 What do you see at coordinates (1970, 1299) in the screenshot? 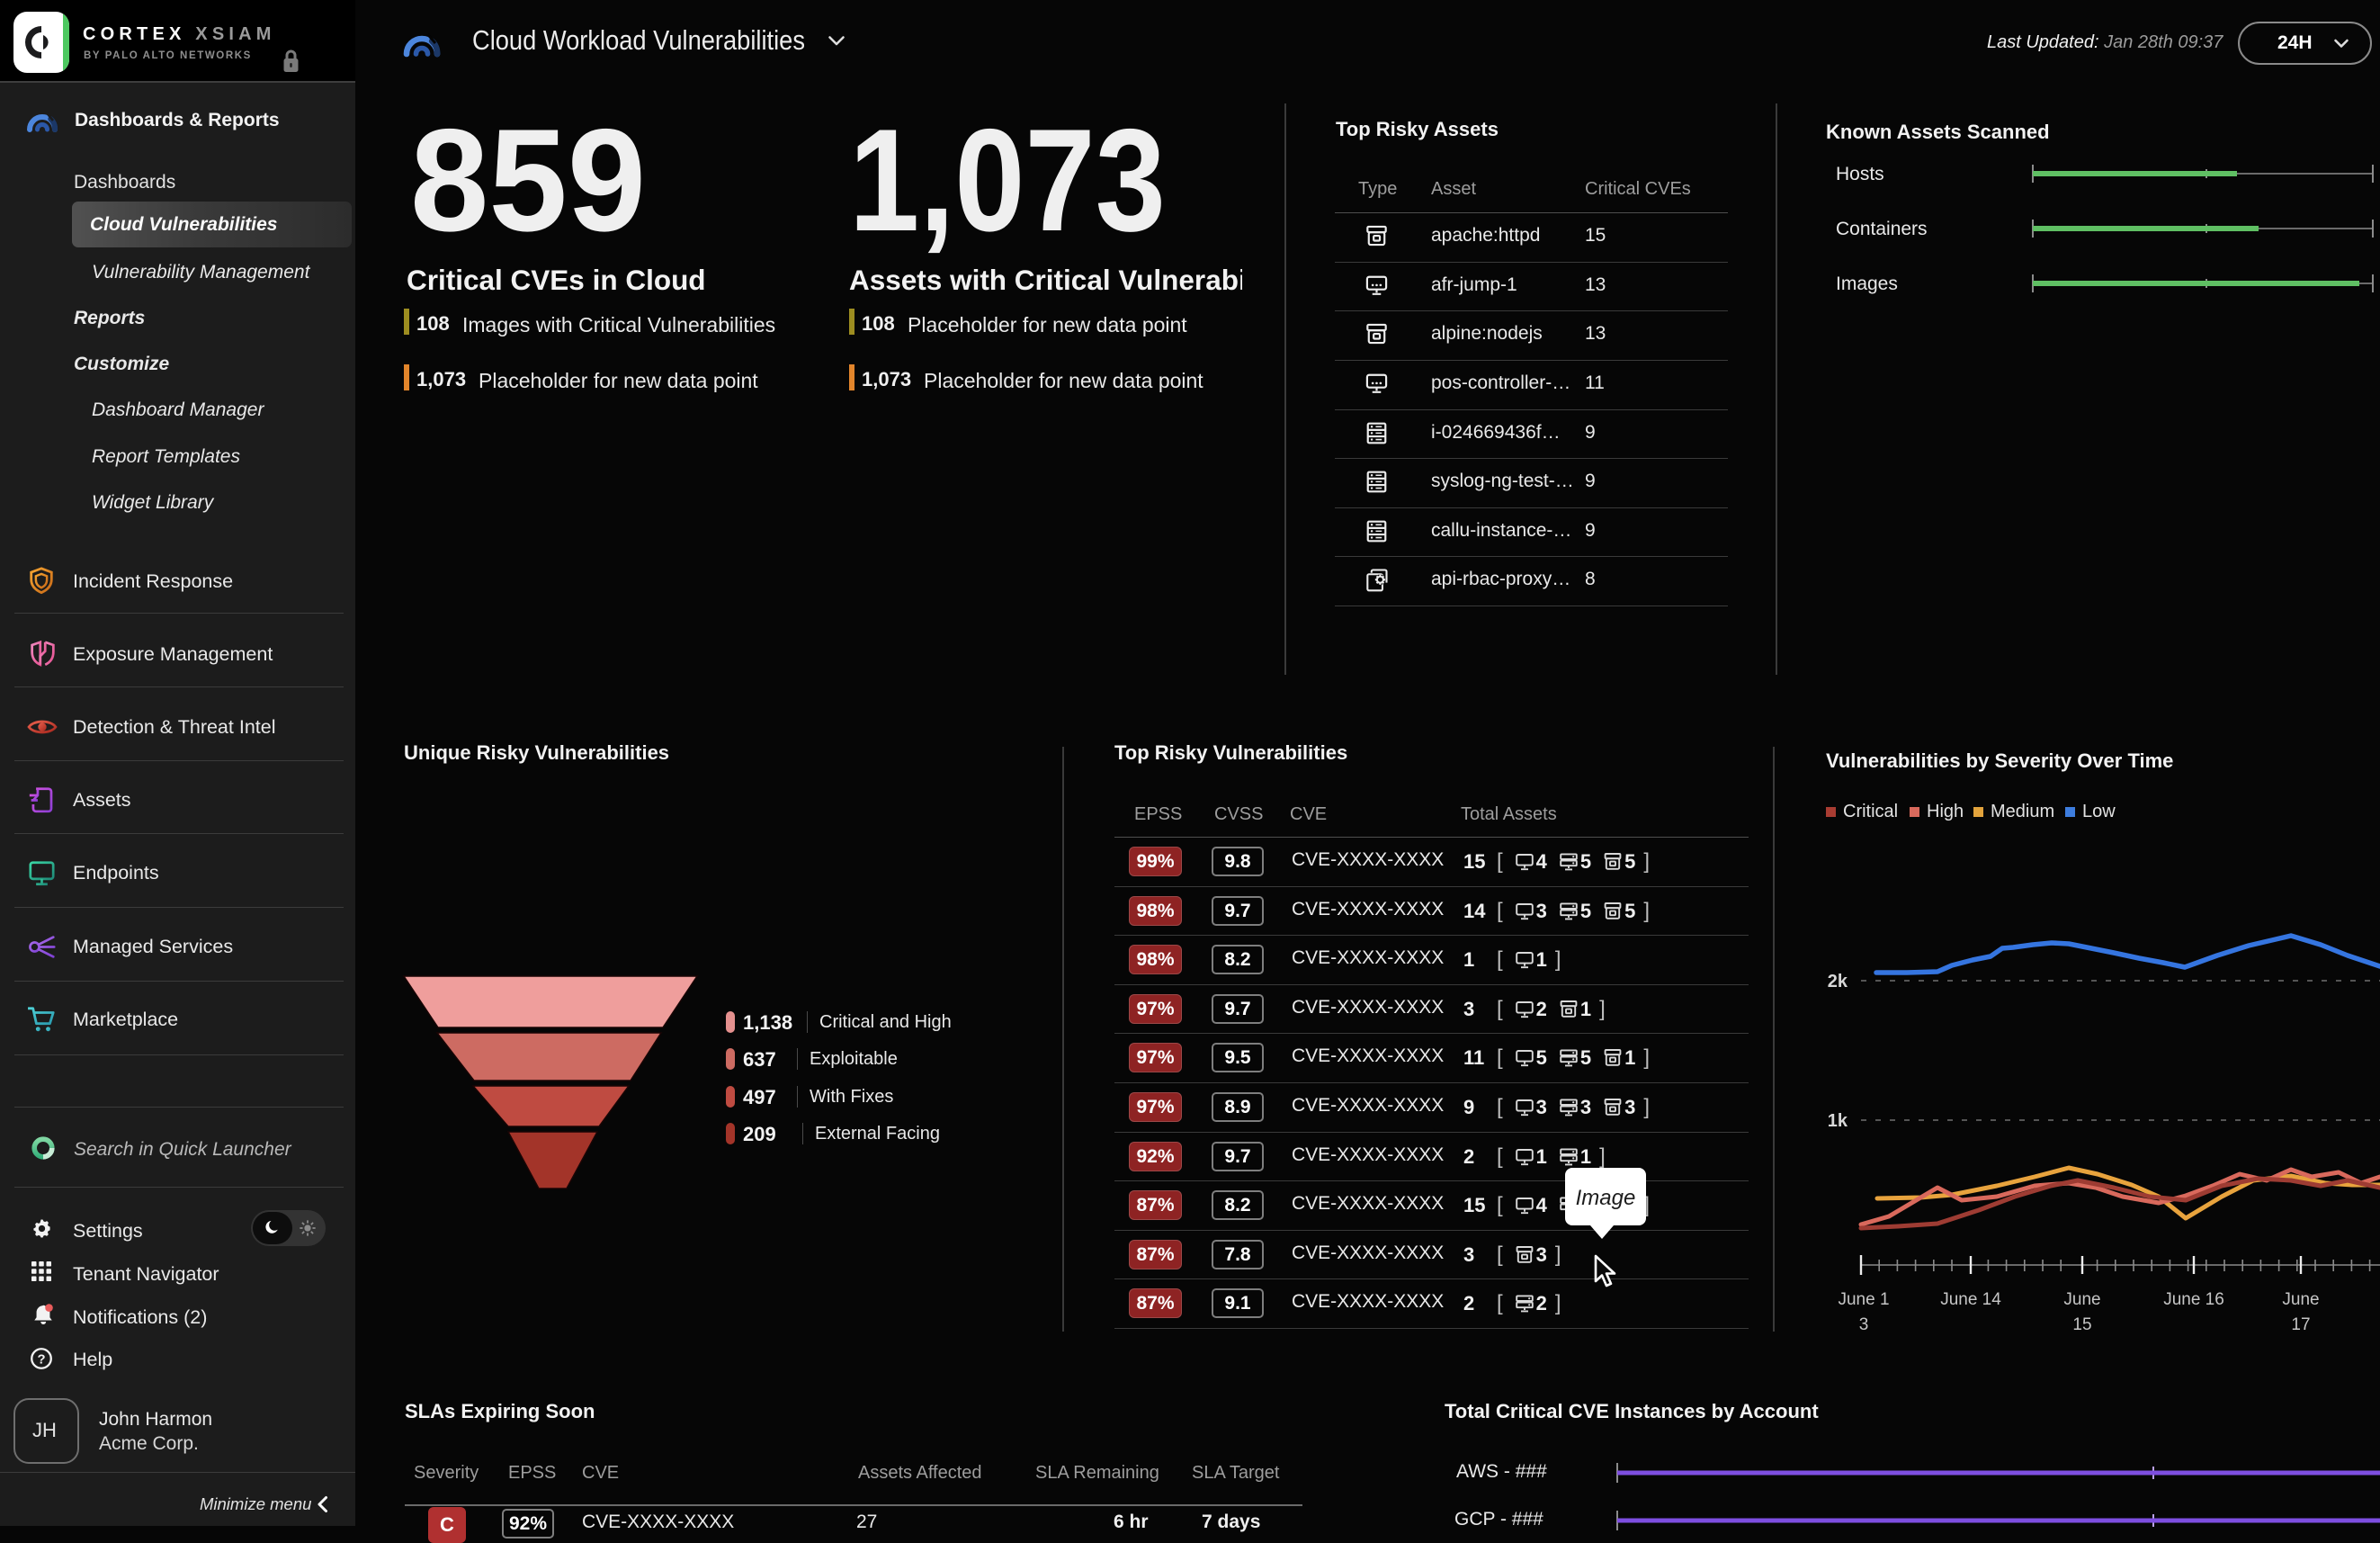
I see `svg-text: June 14` at bounding box center [1970, 1299].